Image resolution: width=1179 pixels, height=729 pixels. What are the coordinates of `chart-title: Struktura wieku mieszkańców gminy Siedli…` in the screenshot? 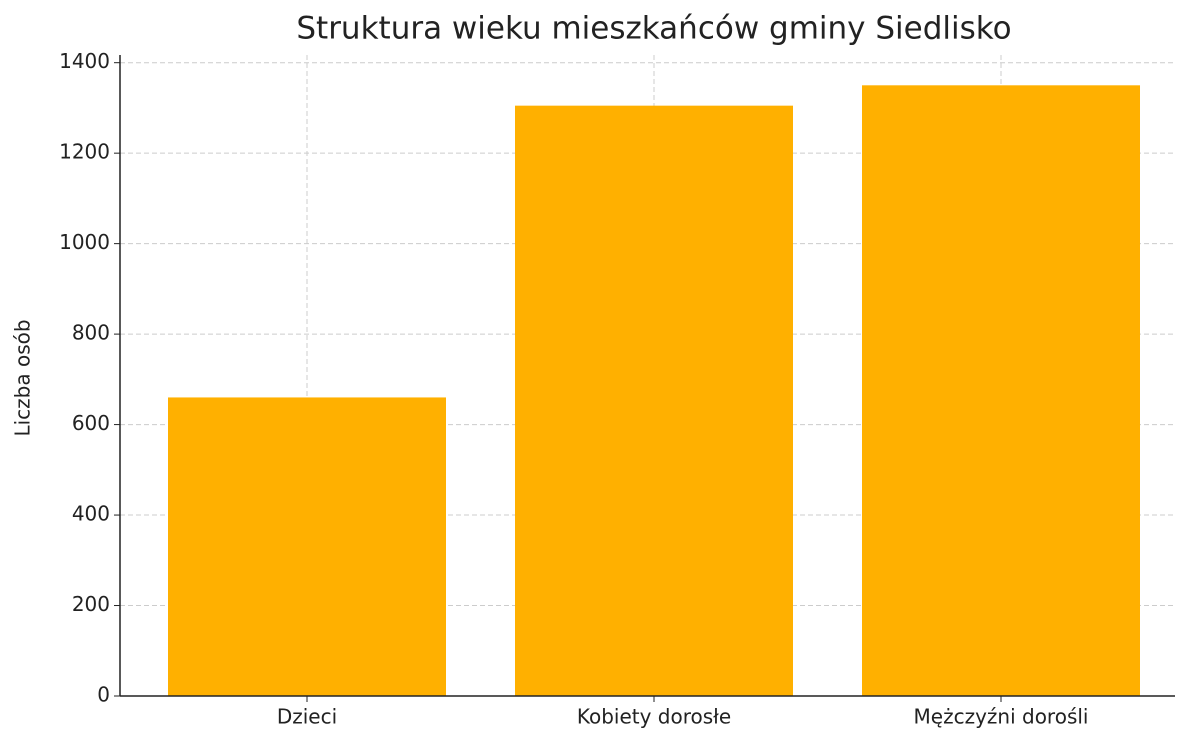 It's located at (653, 29).